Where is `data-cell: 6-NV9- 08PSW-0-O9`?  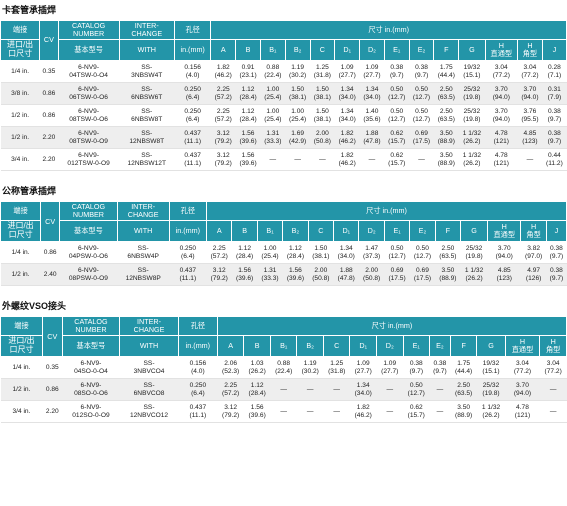 data-cell: 6-NV9- 08PSW-0-O9 is located at coordinates (88, 275).